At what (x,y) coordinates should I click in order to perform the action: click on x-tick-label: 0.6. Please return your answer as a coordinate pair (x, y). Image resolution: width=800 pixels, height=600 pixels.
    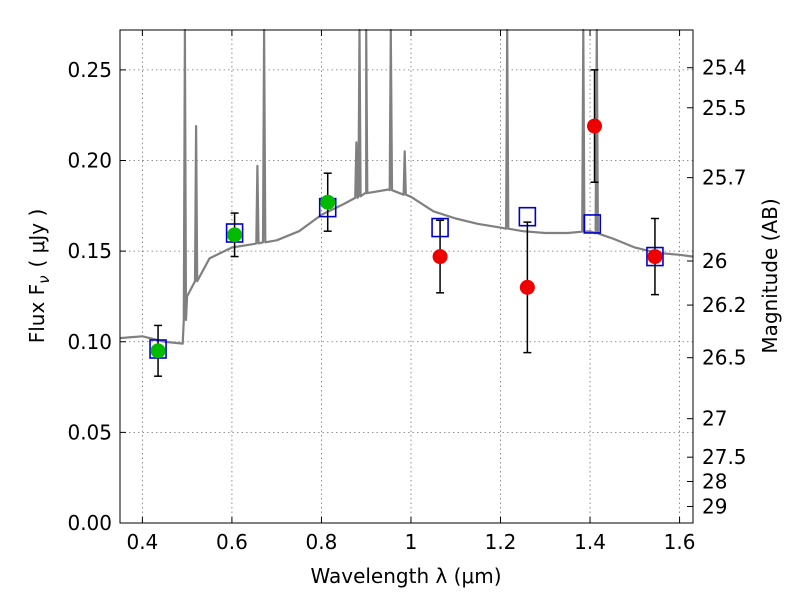
    Looking at the image, I should click on (232, 542).